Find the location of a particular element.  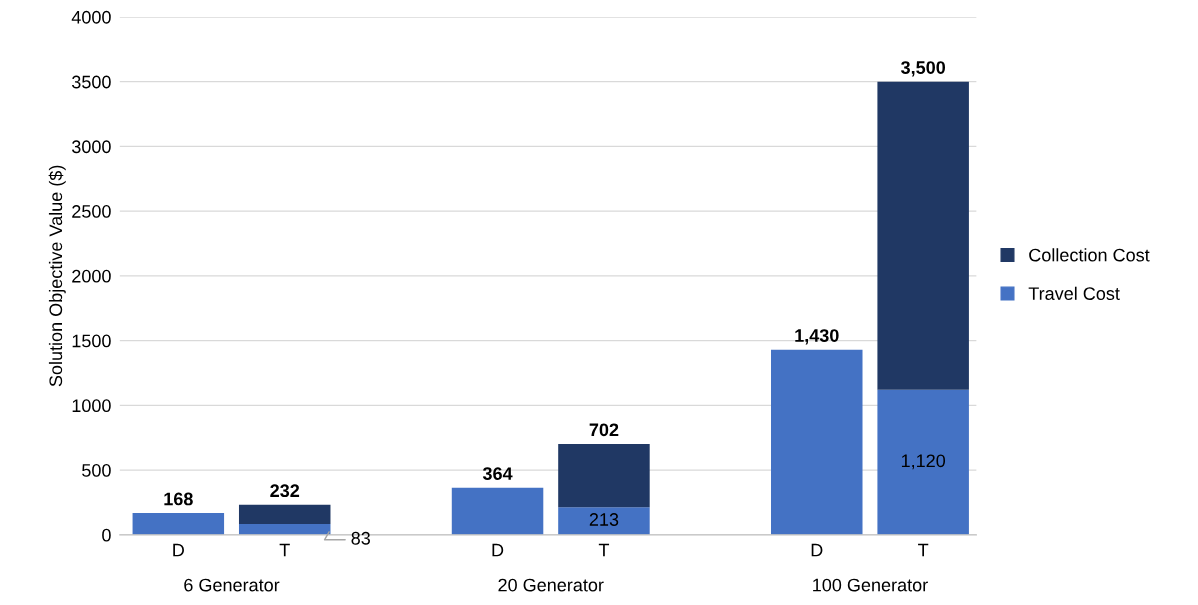

text: 100 Generator is located at coordinates (870, 585).